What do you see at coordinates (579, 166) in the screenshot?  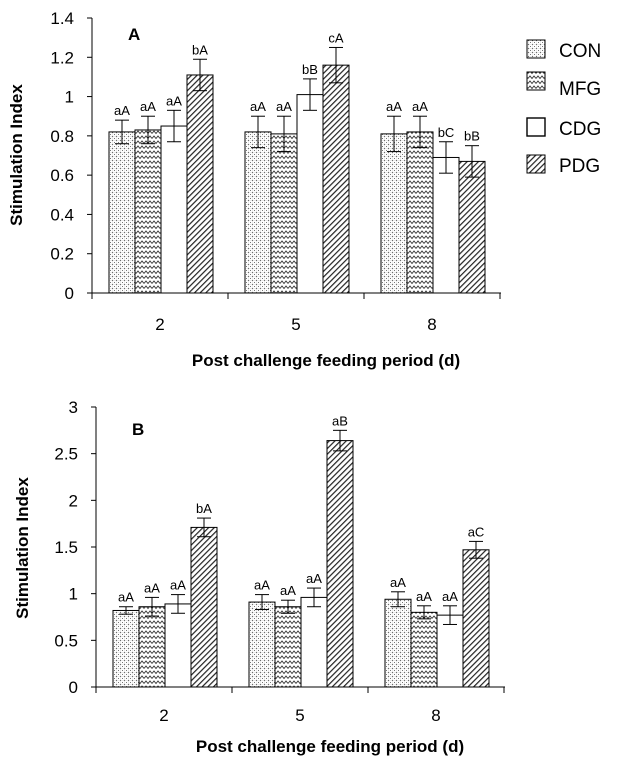 I see `legend-label-pdg: PDG` at bounding box center [579, 166].